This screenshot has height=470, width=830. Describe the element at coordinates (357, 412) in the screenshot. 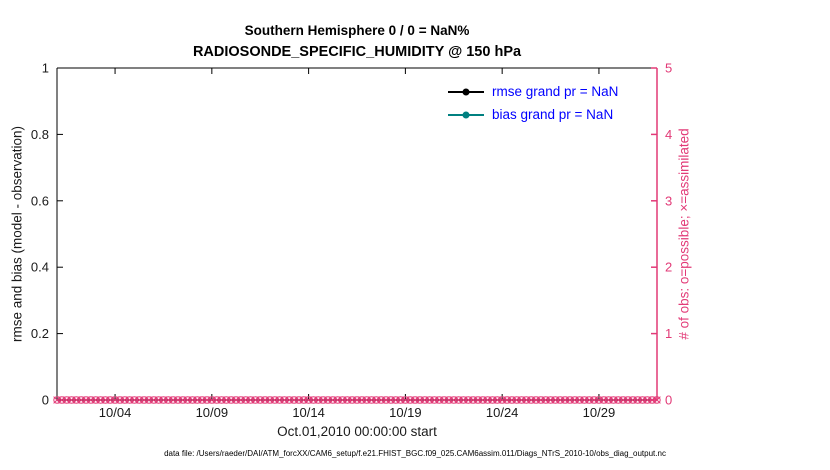

I see `x-tick-labels: 10/04 10/09 10/14 10/19 10/24 10/29` at that location.